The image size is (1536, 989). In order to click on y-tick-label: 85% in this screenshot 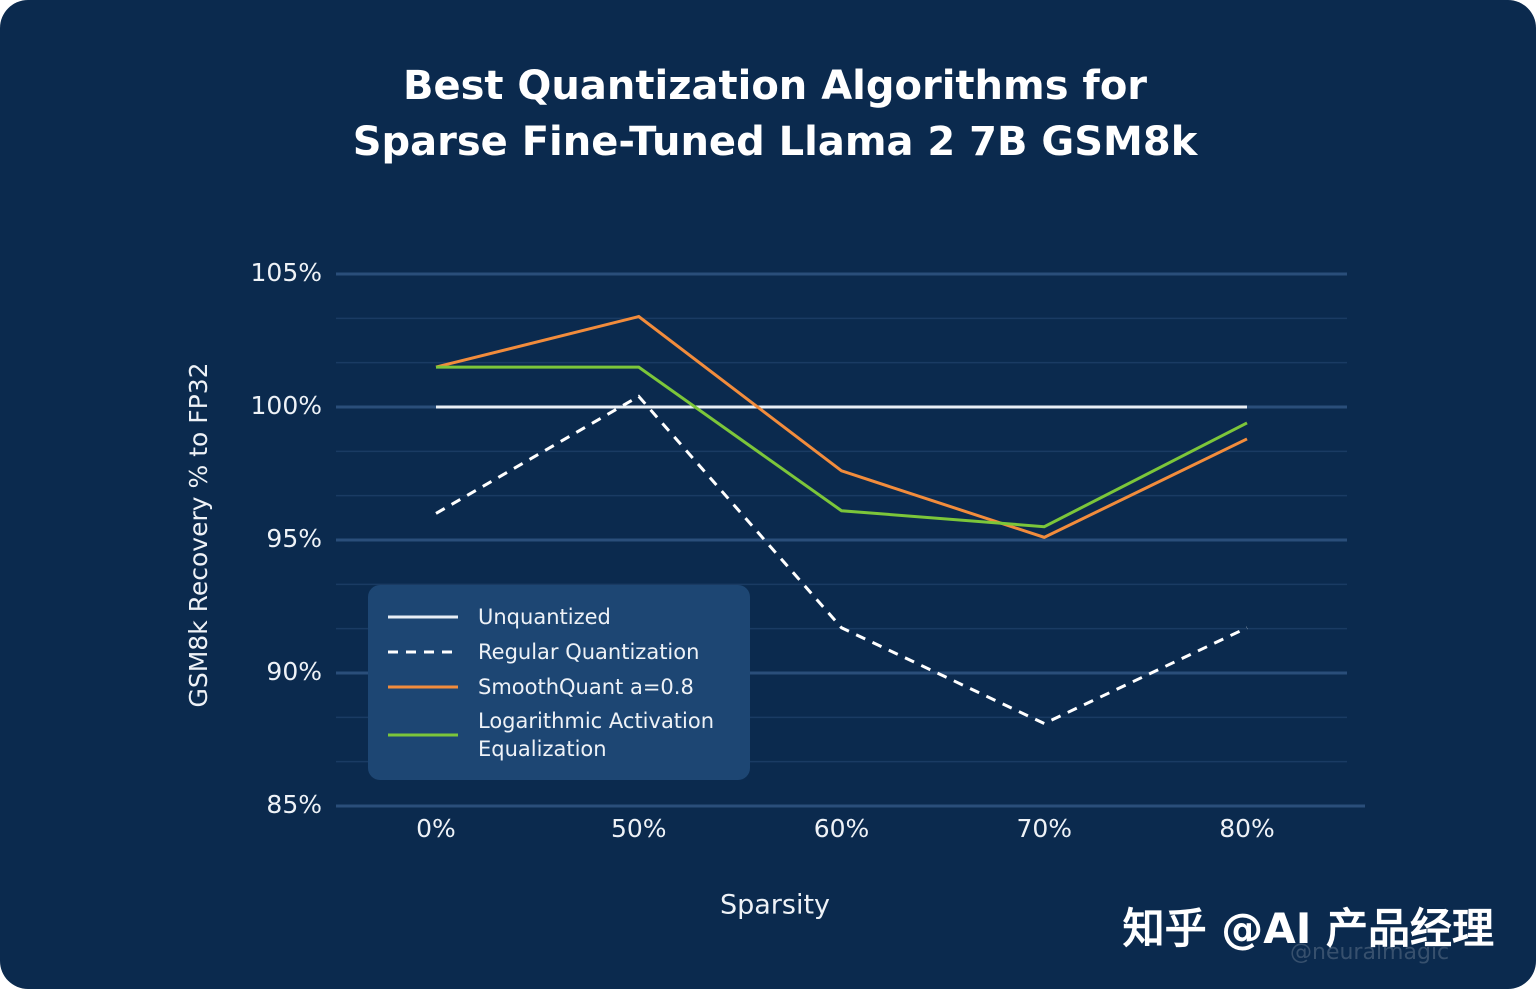, I will do `click(294, 804)`.